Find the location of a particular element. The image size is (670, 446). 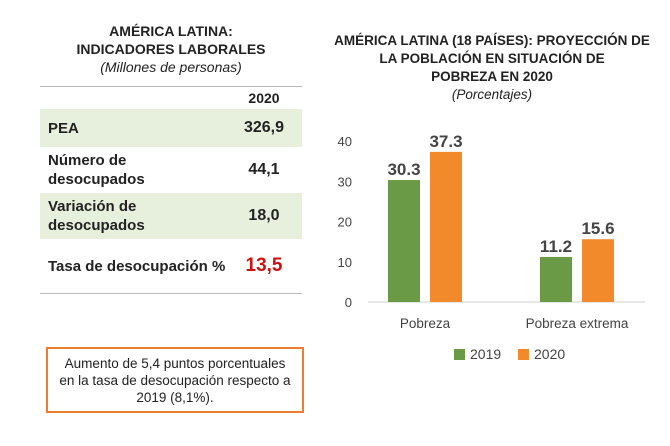

labor-title-line1: AMÉRICA LATINA: is located at coordinates (171, 31).